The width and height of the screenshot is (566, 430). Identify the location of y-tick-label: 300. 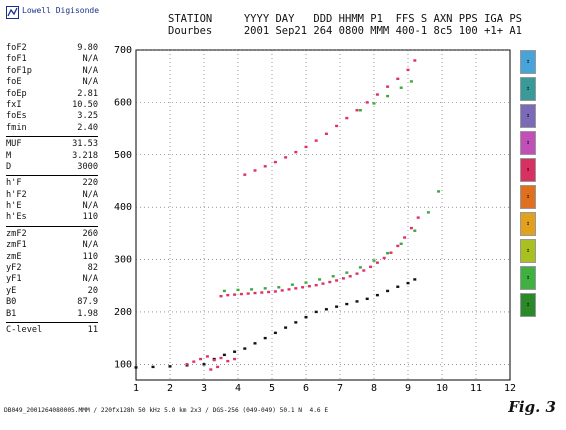
(123, 260).